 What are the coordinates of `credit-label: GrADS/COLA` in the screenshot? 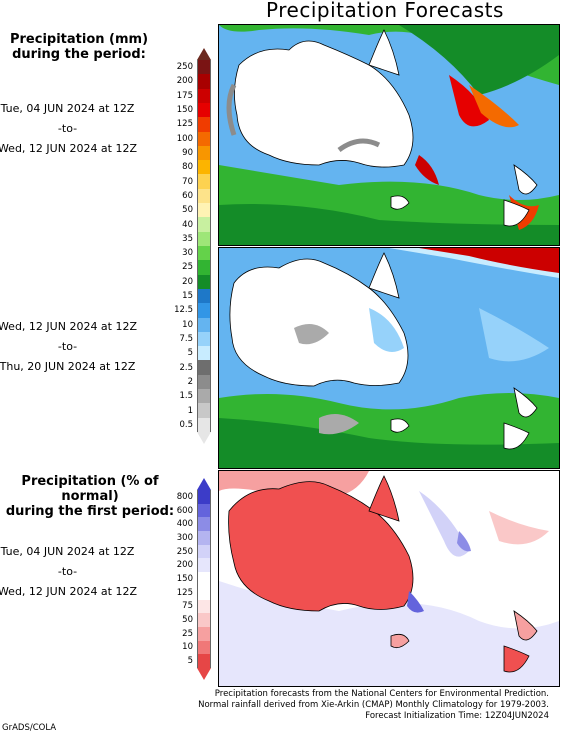 It's located at (29, 728).